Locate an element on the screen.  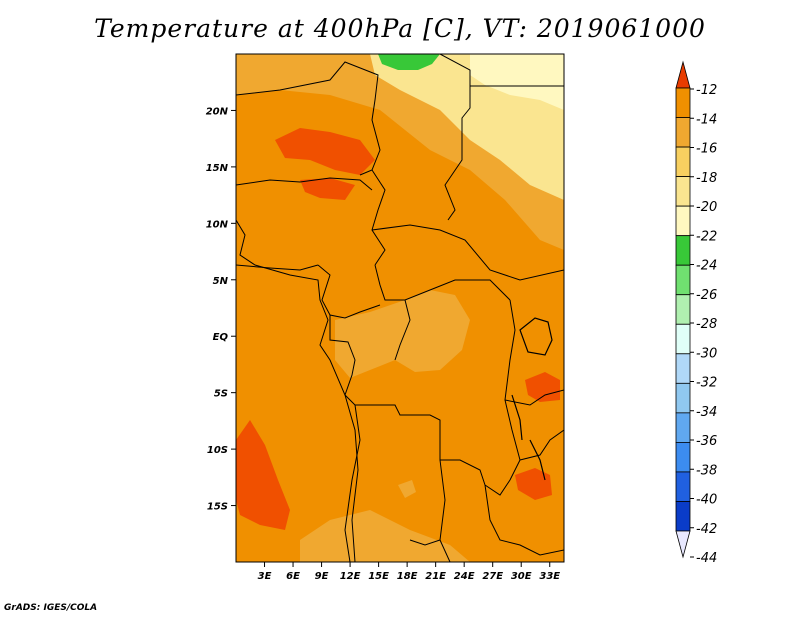
lon-tick-label: 18E is located at coordinates (407, 576).